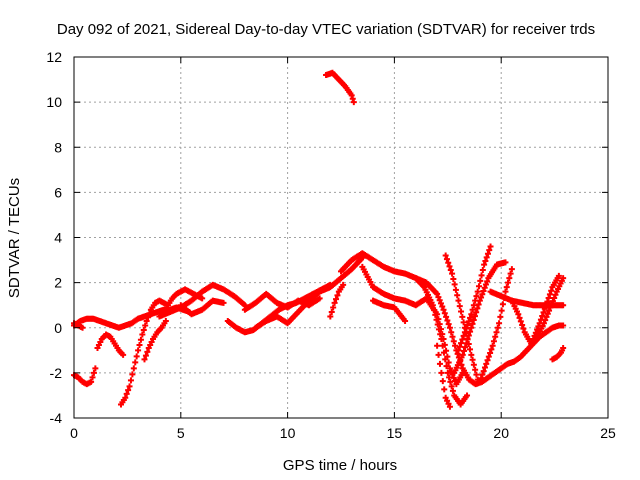  Describe the element at coordinates (58, 238) in the screenshot. I see `y-tick-label: 4` at that location.